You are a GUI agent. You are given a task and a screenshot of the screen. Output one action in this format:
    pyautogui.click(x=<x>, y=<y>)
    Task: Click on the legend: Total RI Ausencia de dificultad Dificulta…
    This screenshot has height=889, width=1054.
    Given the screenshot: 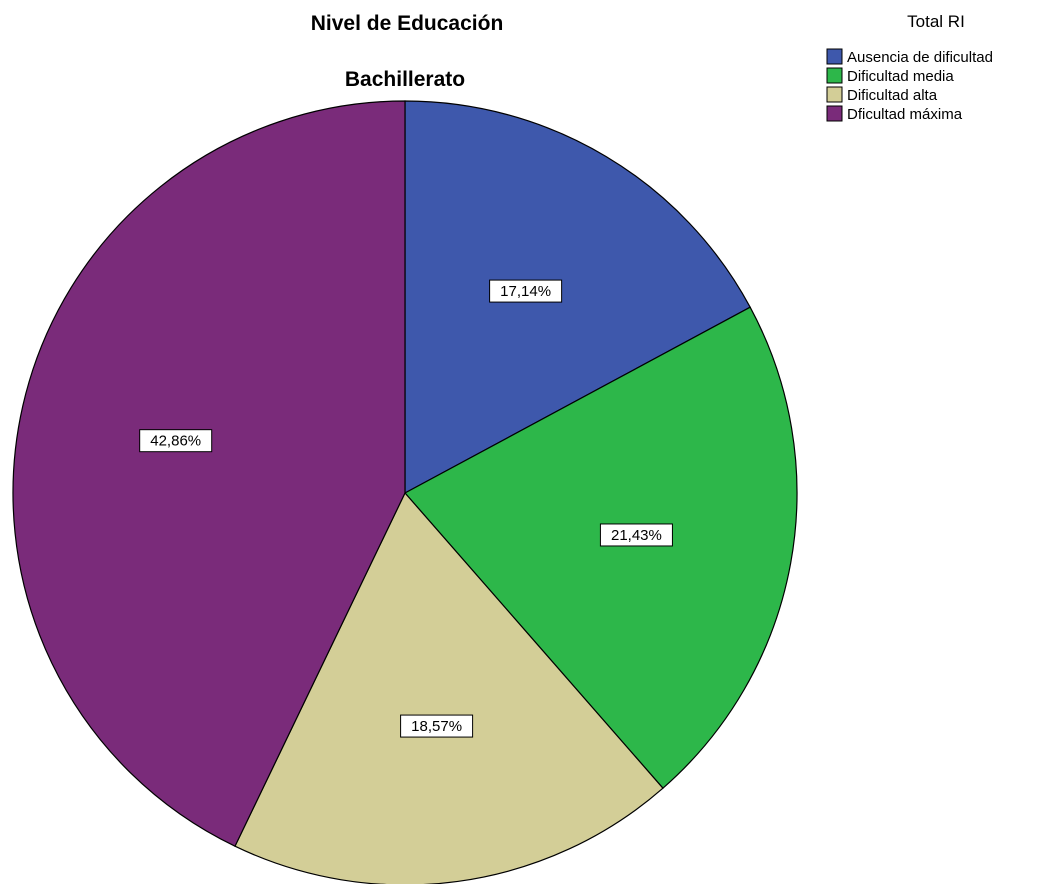 What is the action you would take?
    pyautogui.click(x=909, y=67)
    